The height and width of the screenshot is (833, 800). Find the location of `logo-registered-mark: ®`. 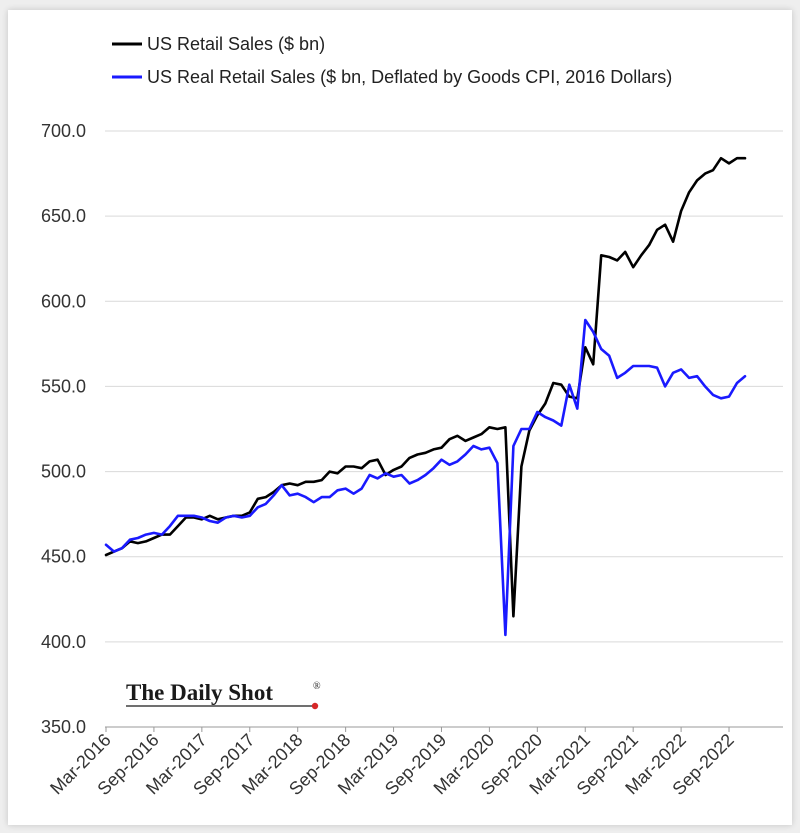

logo-registered-mark: ® is located at coordinates (317, 686).